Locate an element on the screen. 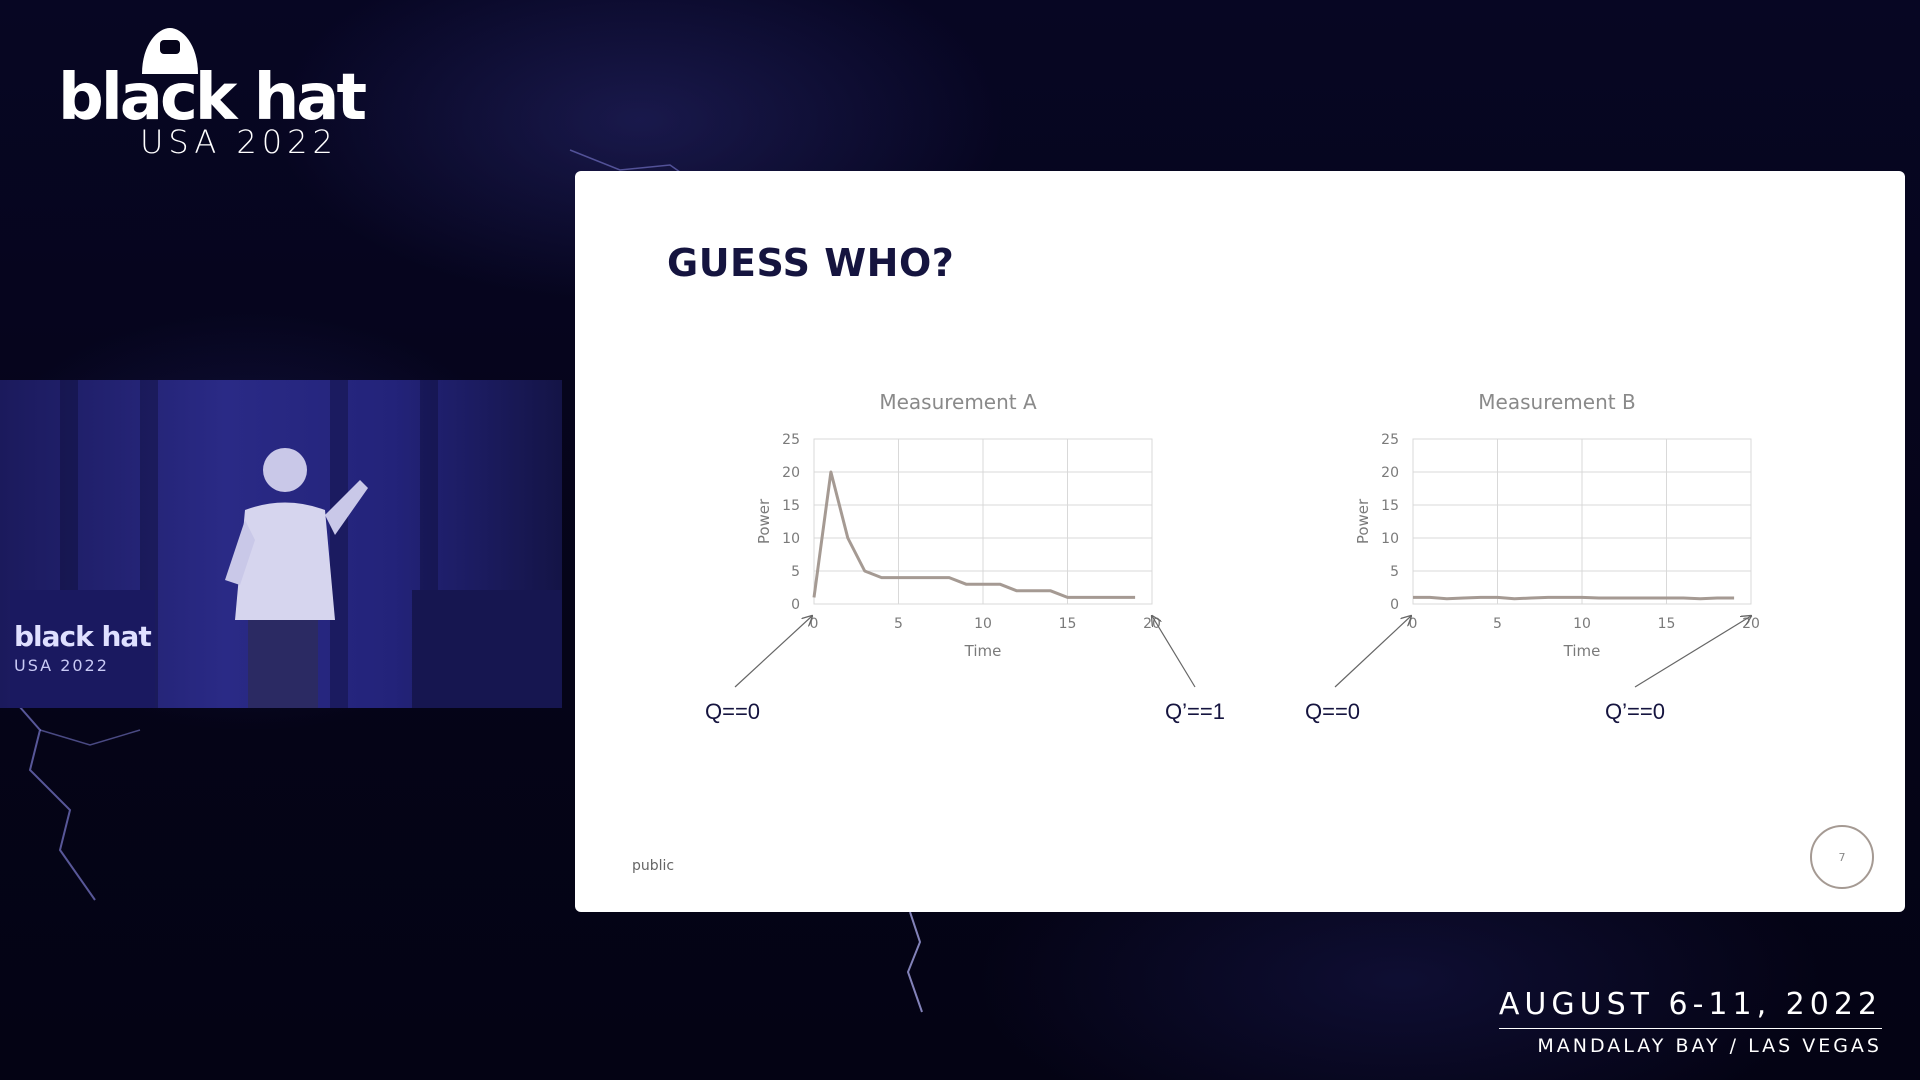 The width and height of the screenshot is (1920, 1080). annotation-label: Q’==1 is located at coordinates (1195, 711).